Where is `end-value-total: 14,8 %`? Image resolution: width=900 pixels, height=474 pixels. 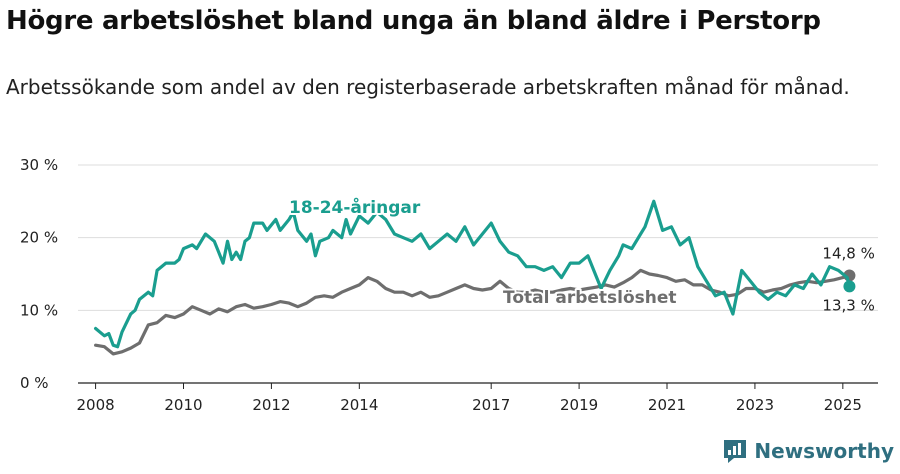 end-value-total: 14,8 % is located at coordinates (848, 253).